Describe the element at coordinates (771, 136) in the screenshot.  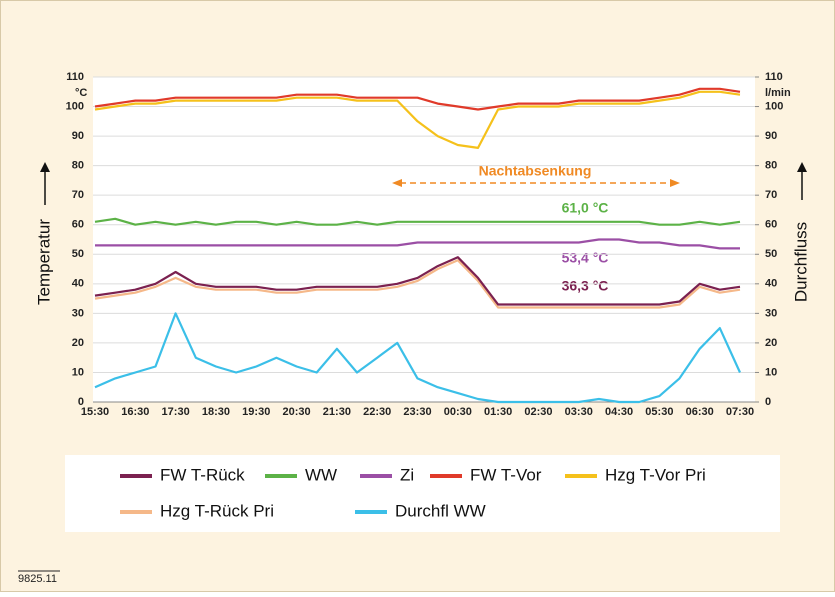
I see `y2-tick-label: 90` at that location.